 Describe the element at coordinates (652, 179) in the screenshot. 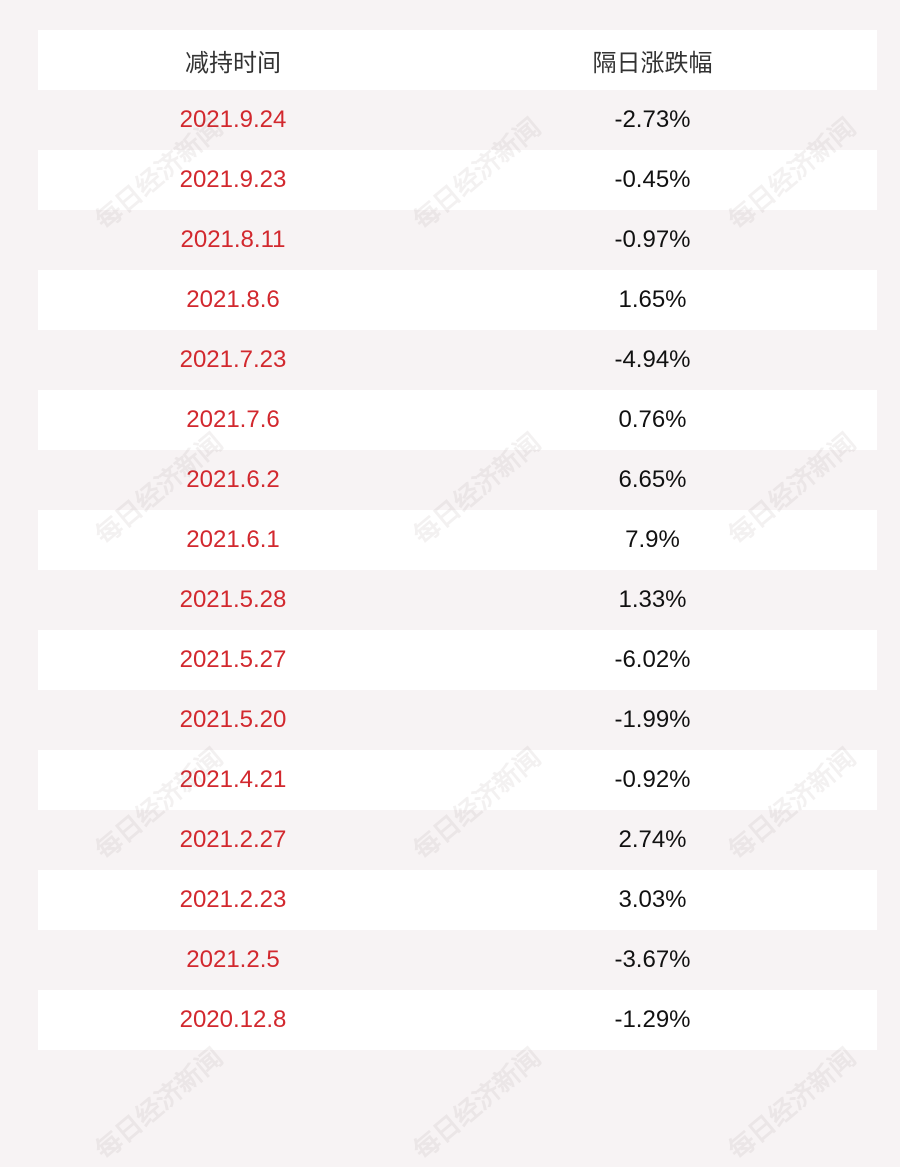

I see `change-cell: -0.45%` at that location.